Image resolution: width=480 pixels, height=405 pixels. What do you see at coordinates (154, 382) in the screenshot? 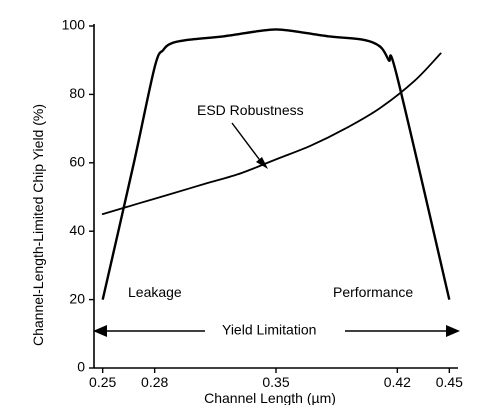
I see `x-tick-label: 0.28` at bounding box center [154, 382].